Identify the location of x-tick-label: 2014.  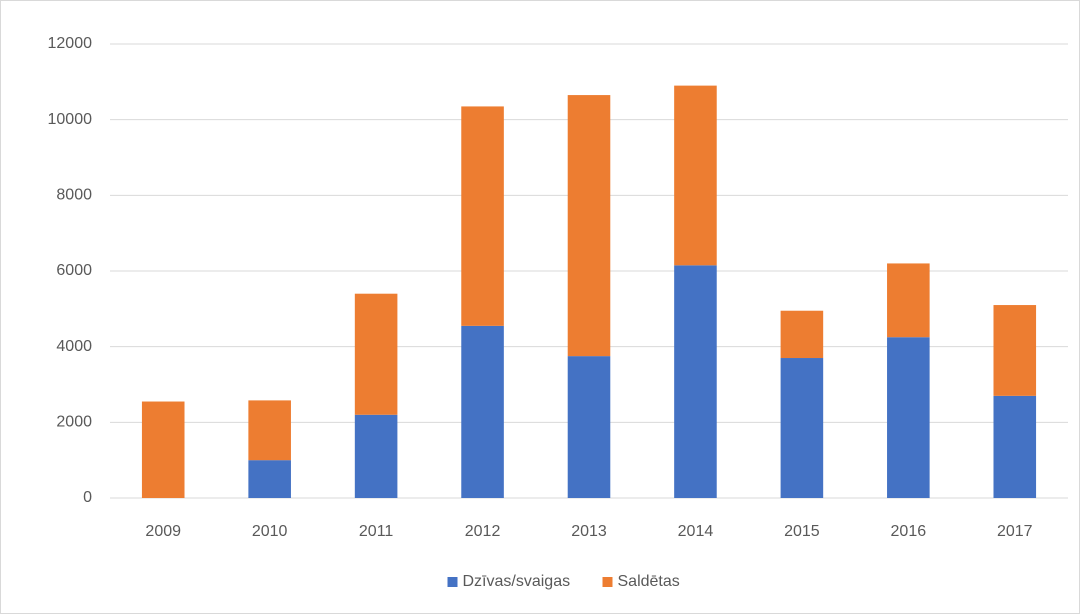
(696, 531).